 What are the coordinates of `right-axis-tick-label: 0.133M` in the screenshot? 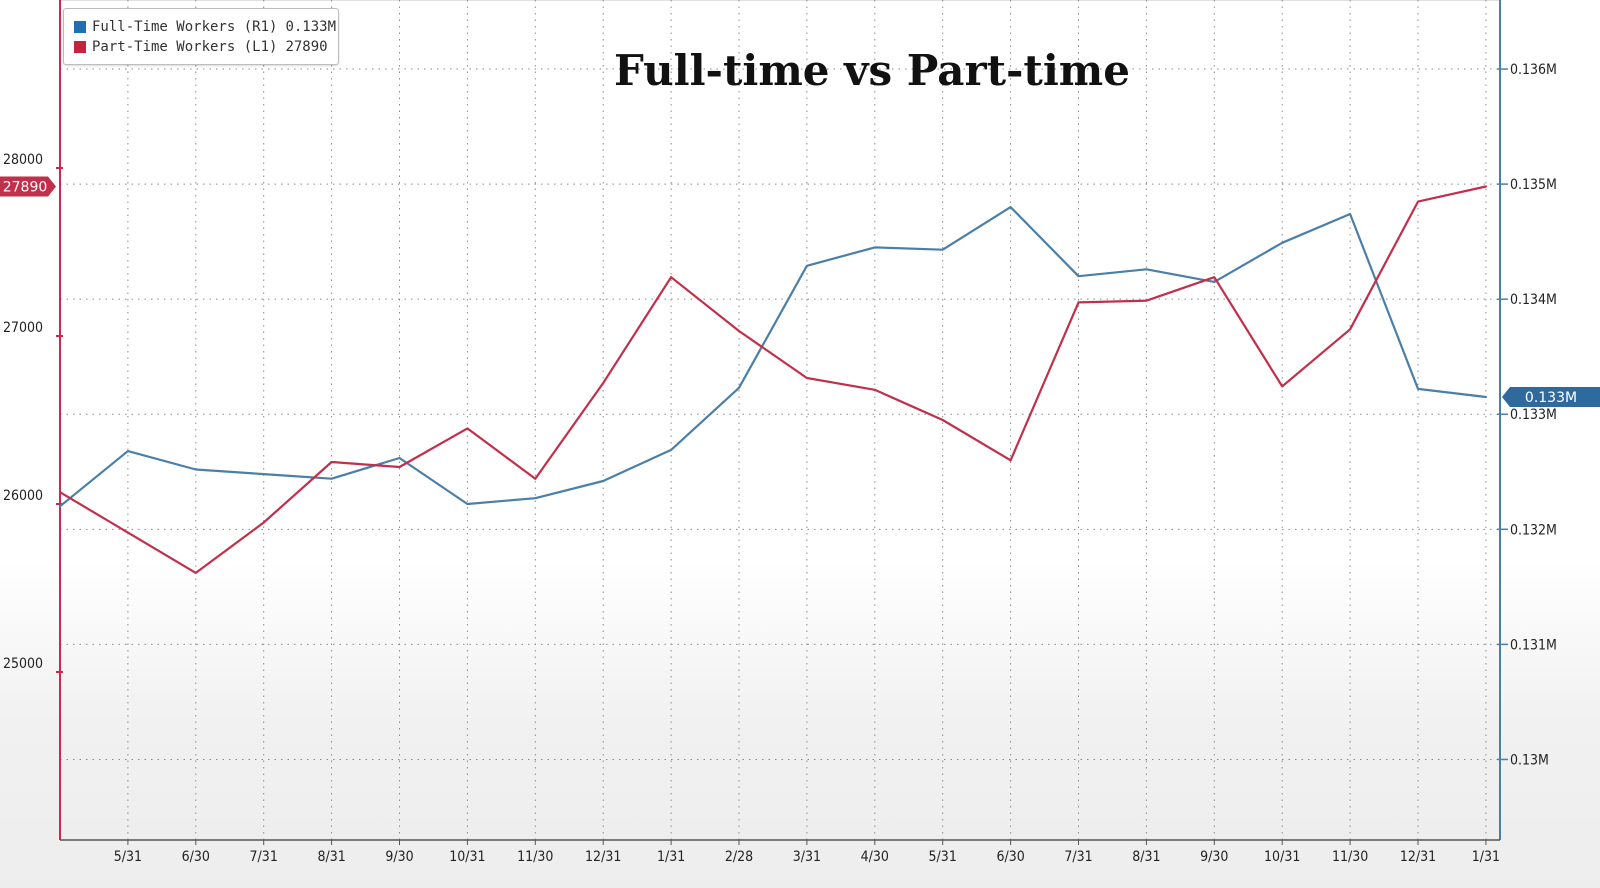 It's located at (1533, 415).